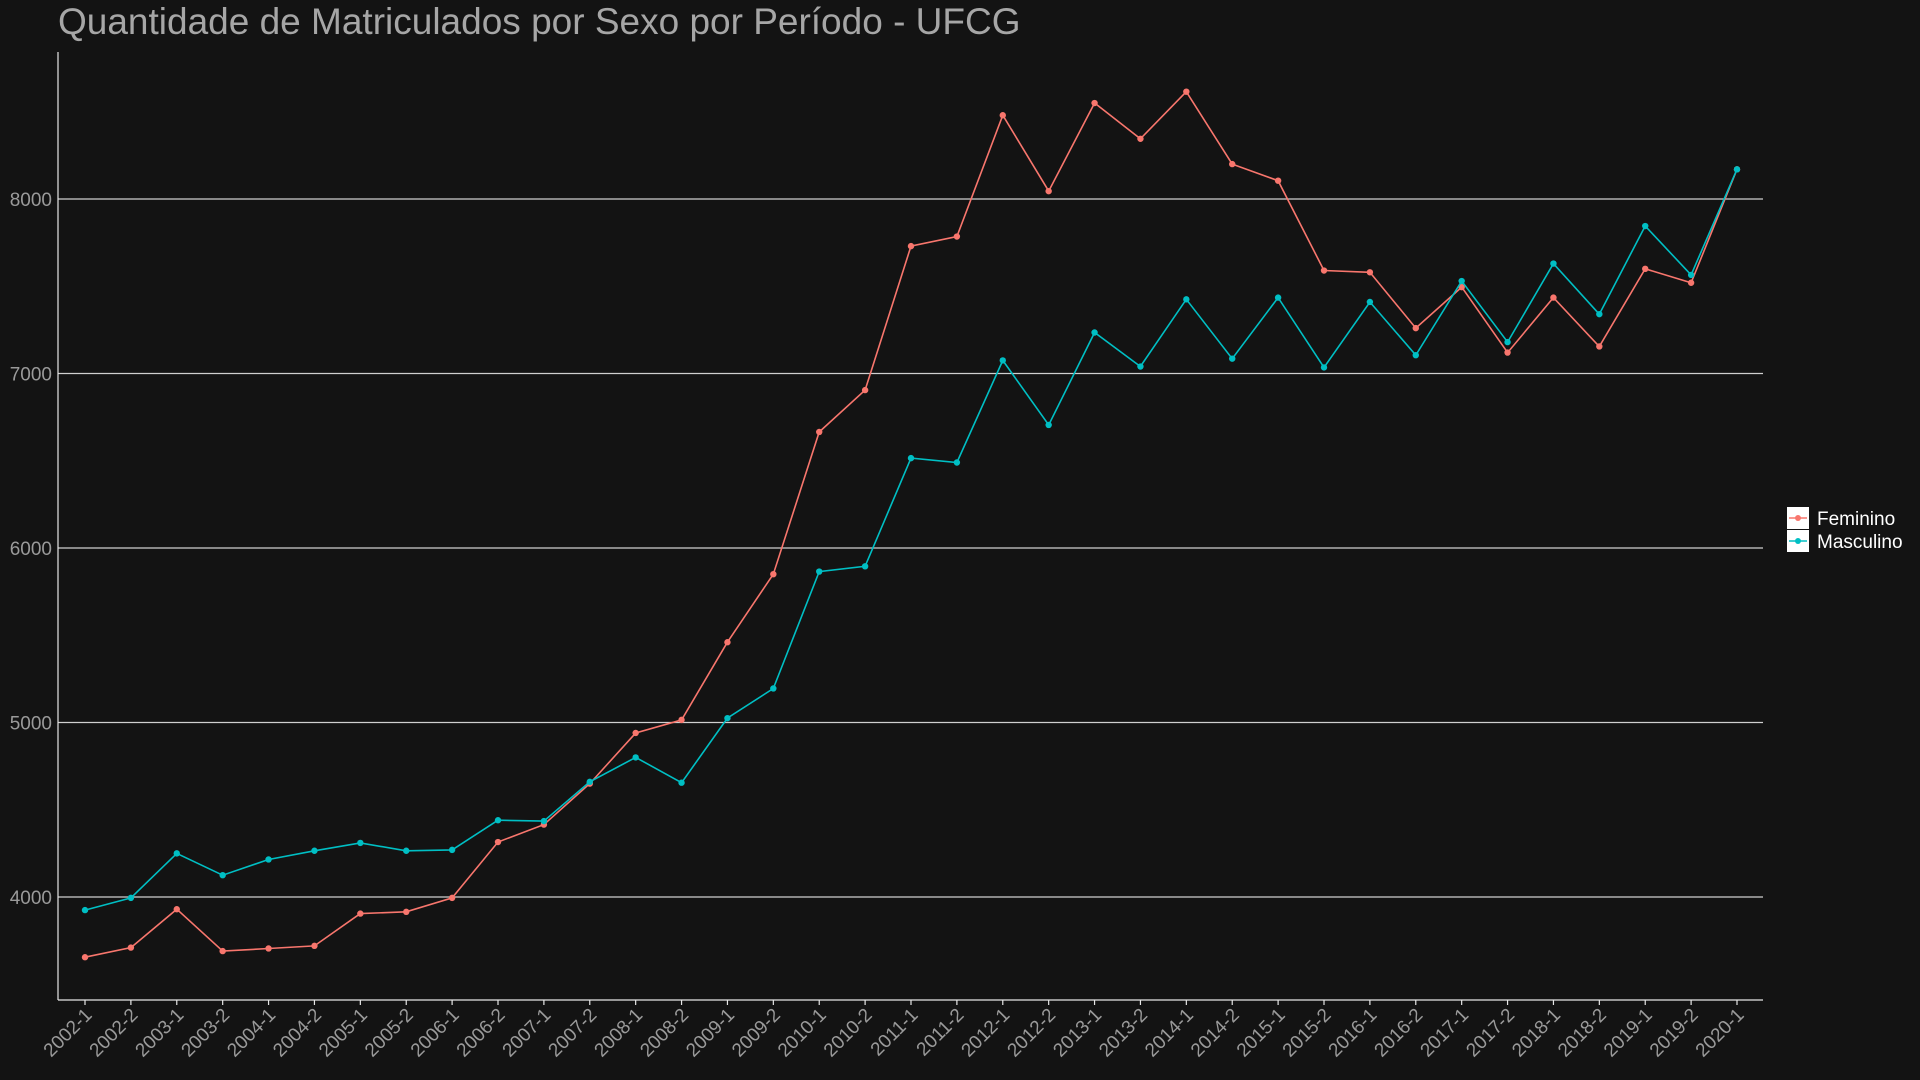  What do you see at coordinates (1123, 1033) in the screenshot?
I see `x-tick-label: 2013-2` at bounding box center [1123, 1033].